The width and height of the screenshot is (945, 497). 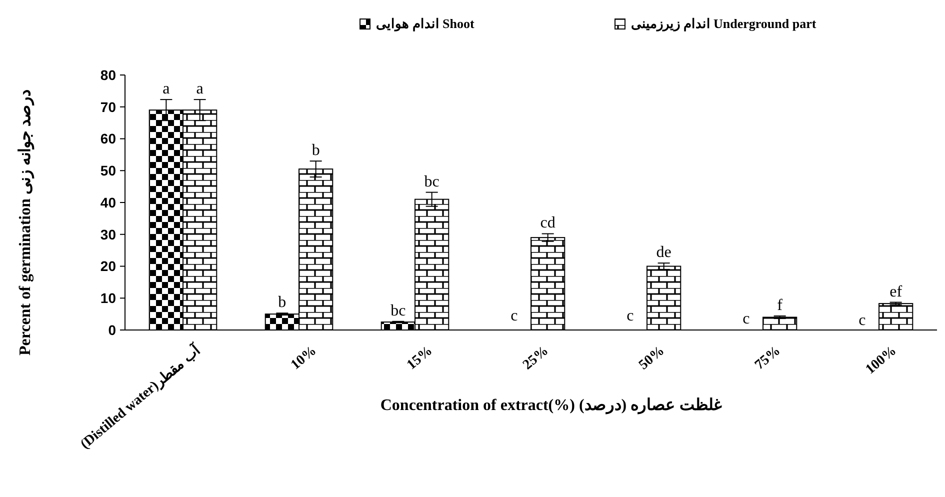 What do you see at coordinates (420, 359) in the screenshot?
I see `x-tick-label: 15%` at bounding box center [420, 359].